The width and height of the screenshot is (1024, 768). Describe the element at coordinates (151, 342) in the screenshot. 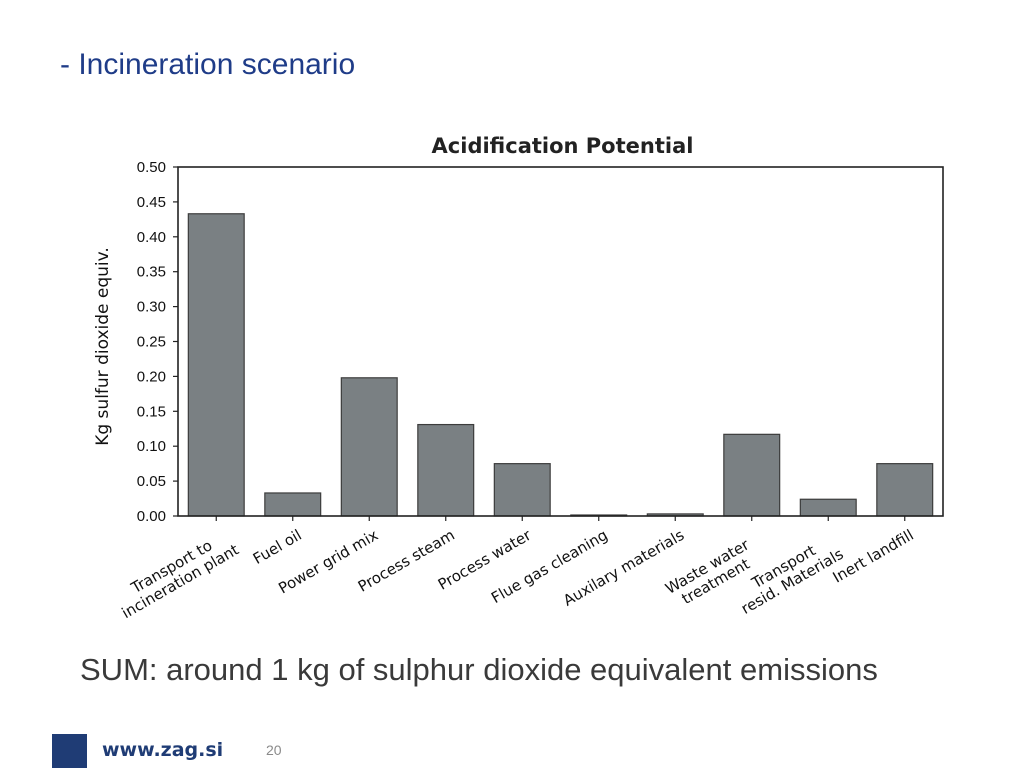

I see `y-tick-label: 0.25` at that location.